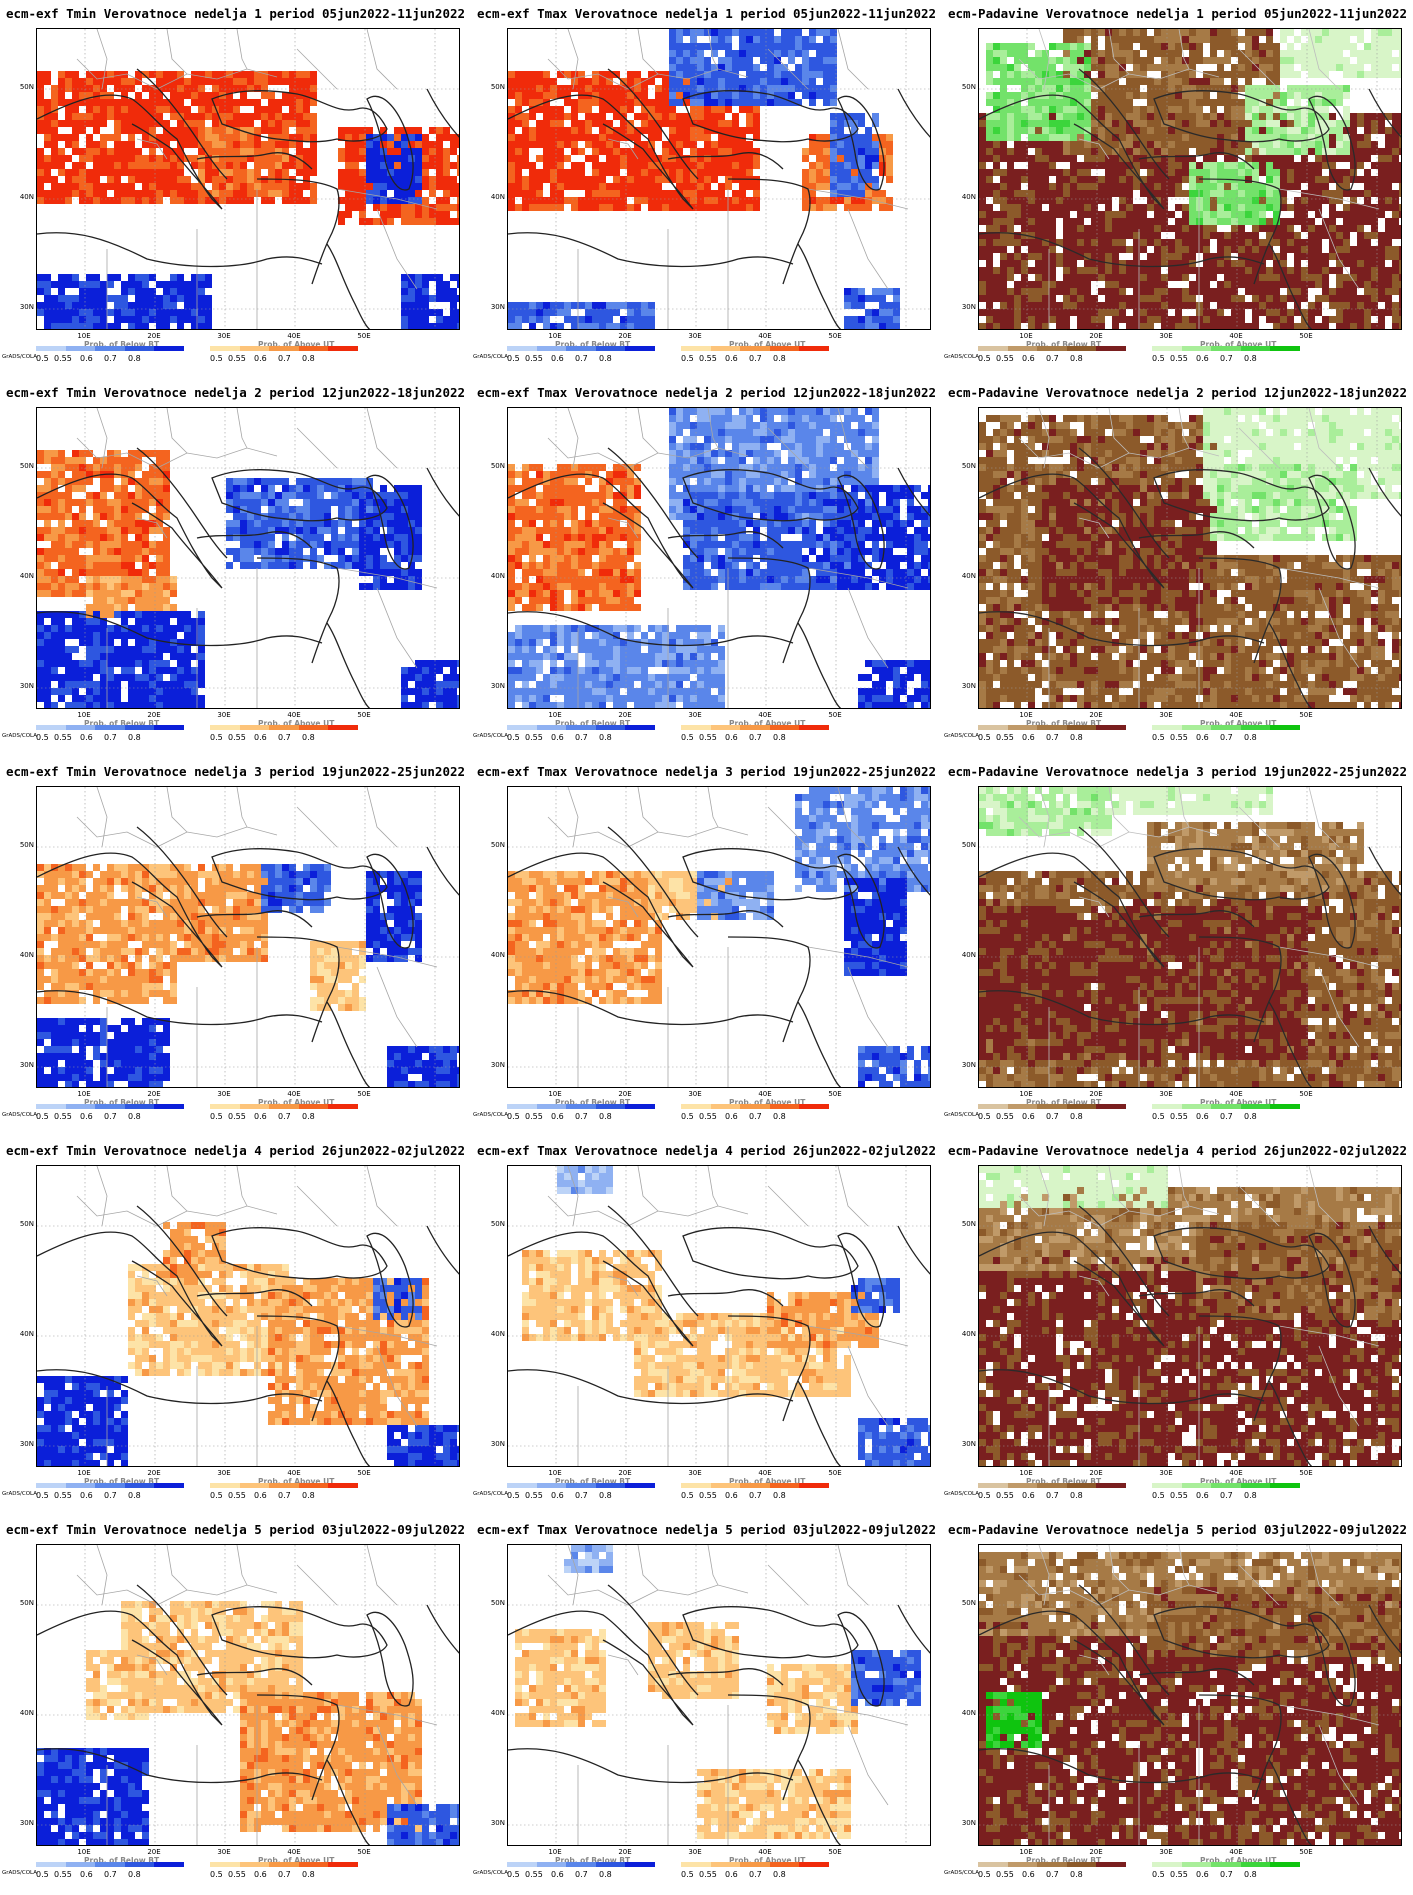 This screenshot has width=1413, height=1895. What do you see at coordinates (248, 937) in the screenshot?
I see `map-canvas` at bounding box center [248, 937].